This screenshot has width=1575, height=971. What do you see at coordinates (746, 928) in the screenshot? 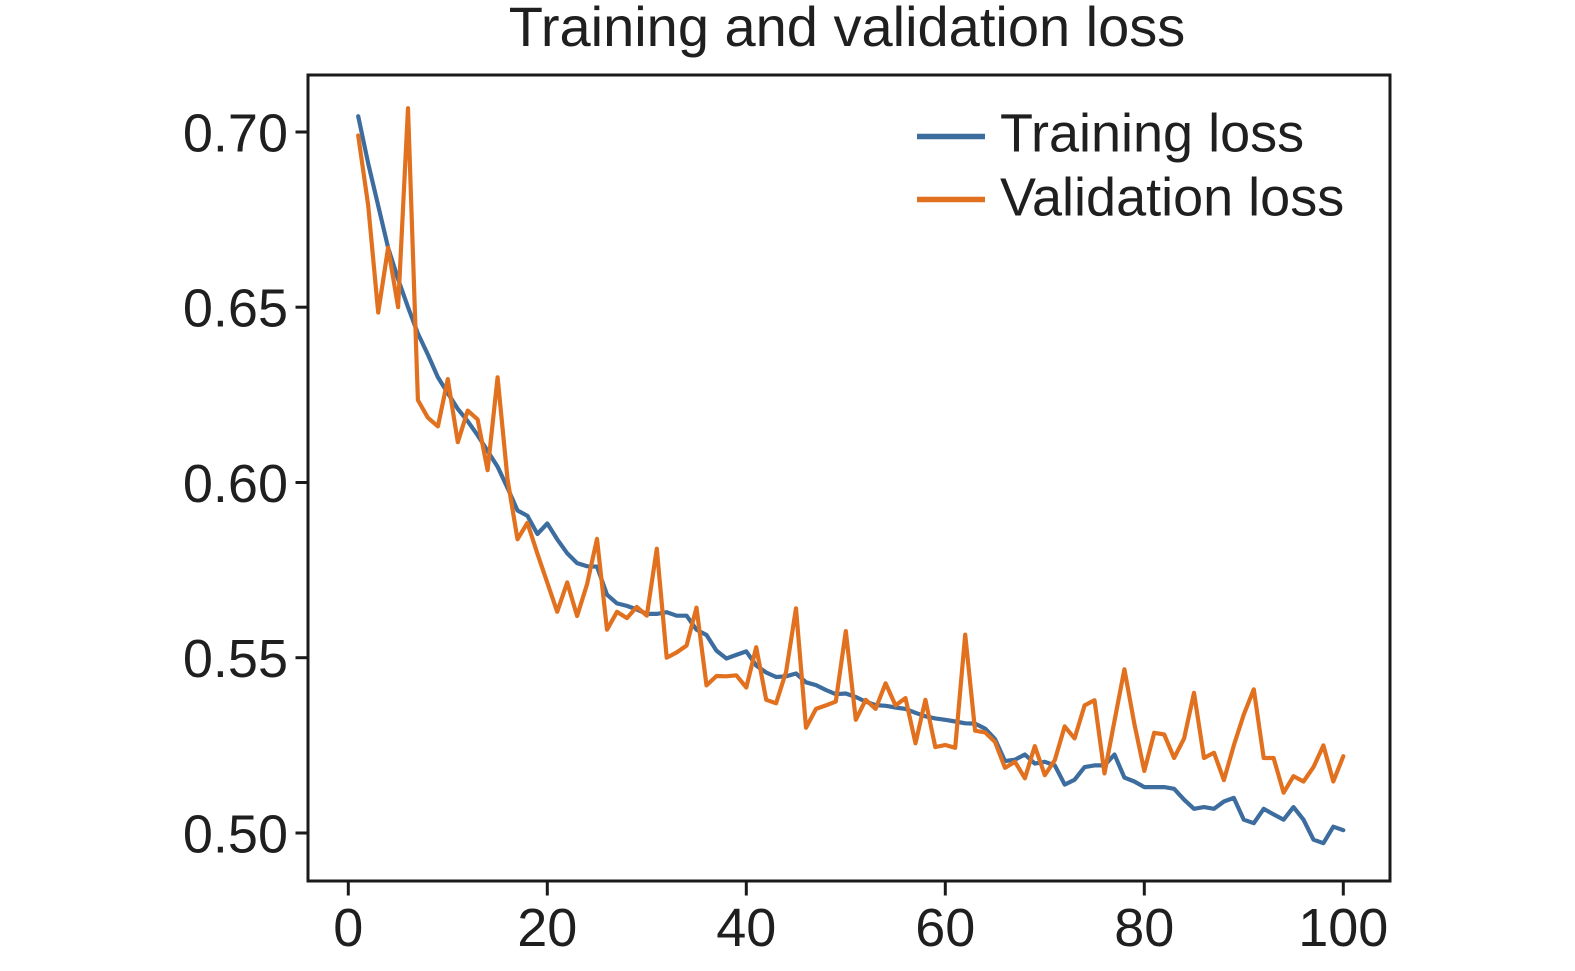
I see `svg-text: 40` at bounding box center [746, 928].